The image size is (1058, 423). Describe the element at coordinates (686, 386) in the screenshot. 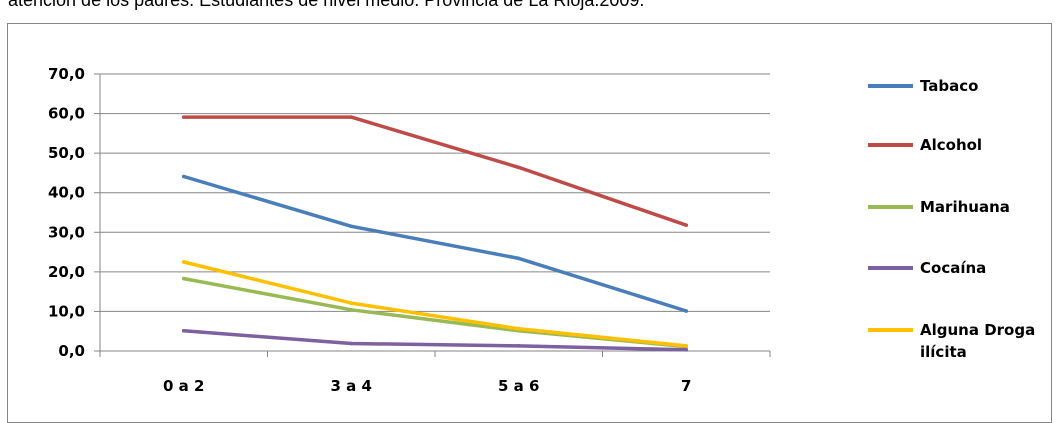

I see `x-tick-label: 7` at that location.